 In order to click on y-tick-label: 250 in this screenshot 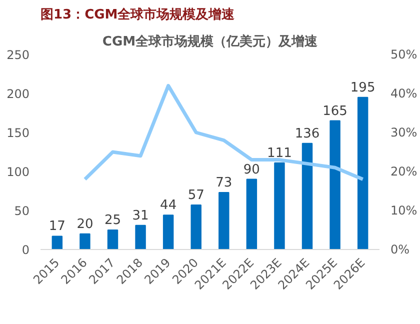, I will do `click(18, 55)`.